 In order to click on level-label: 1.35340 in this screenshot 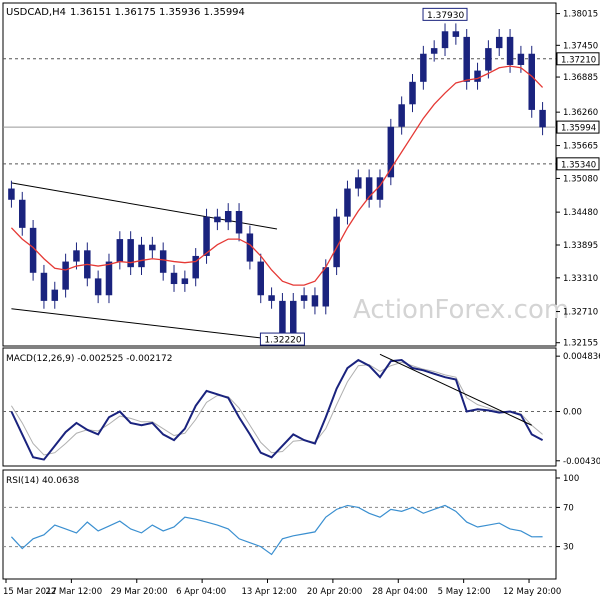, I will do `click(578, 165)`.